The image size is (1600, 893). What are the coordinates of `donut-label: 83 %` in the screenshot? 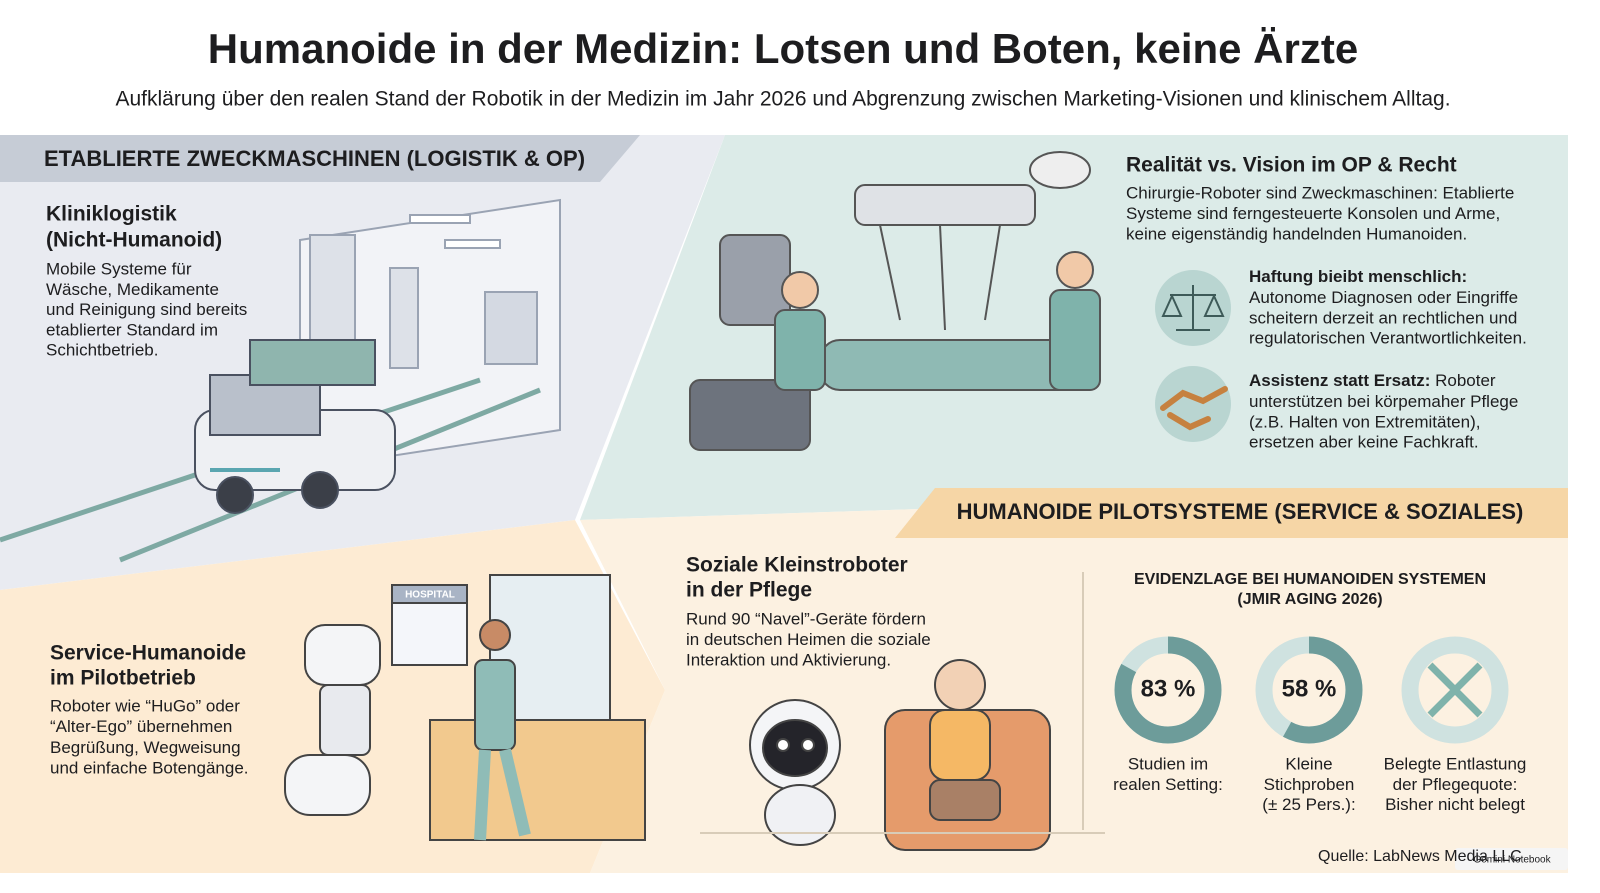 It's located at (1168, 688).